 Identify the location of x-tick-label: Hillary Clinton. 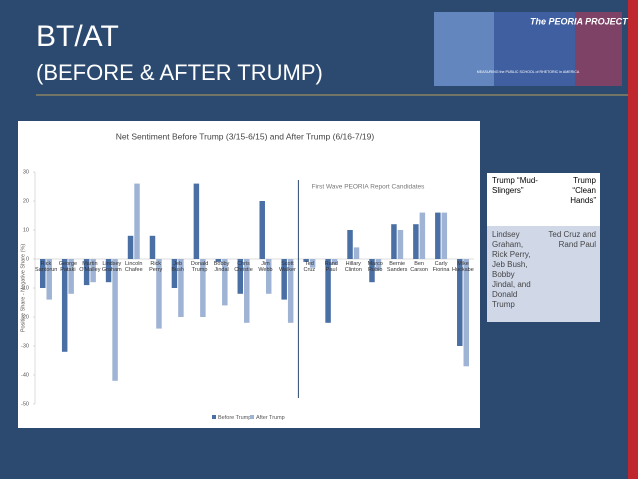
(353, 267).